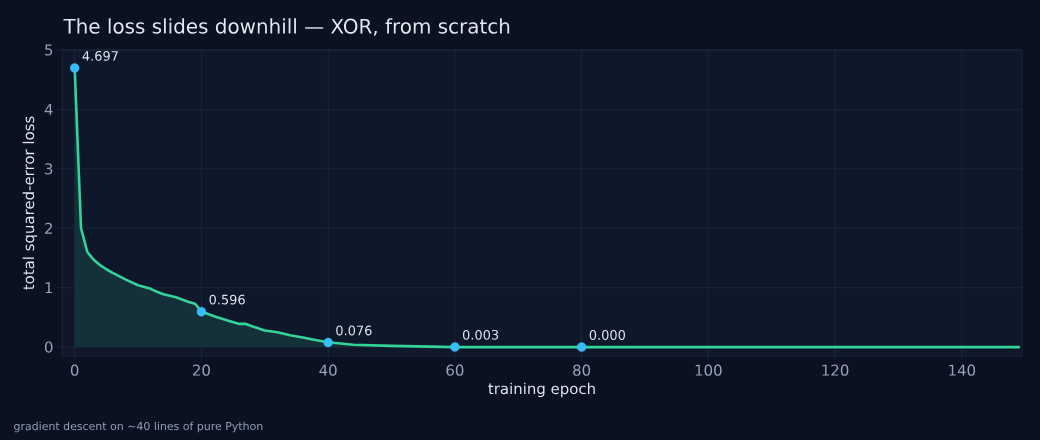  Describe the element at coordinates (286, 27) in the screenshot. I see `chart-title: The loss slides downhill — XOR, from scratch` at that location.